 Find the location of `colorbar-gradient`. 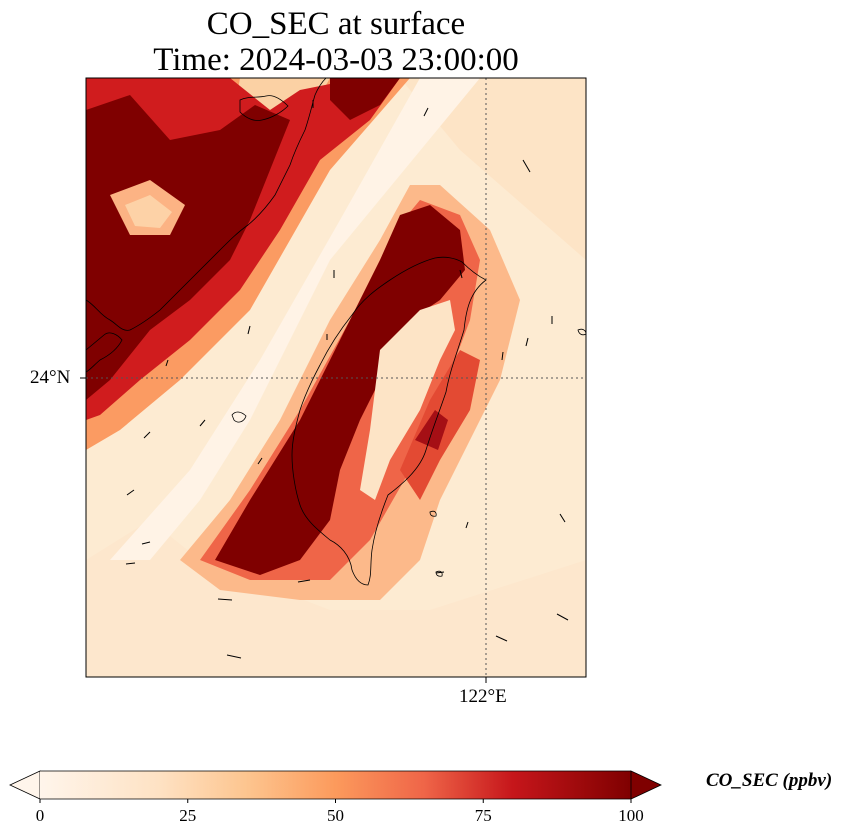

colorbar-gradient is located at coordinates (335, 785).